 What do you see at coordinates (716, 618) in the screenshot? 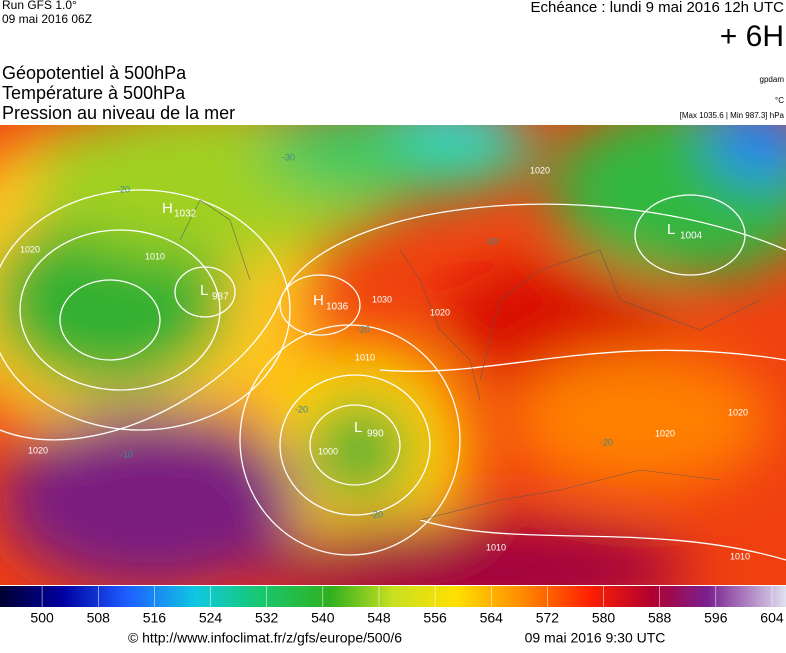
I see `colorbar-tick-label: 596` at bounding box center [716, 618].